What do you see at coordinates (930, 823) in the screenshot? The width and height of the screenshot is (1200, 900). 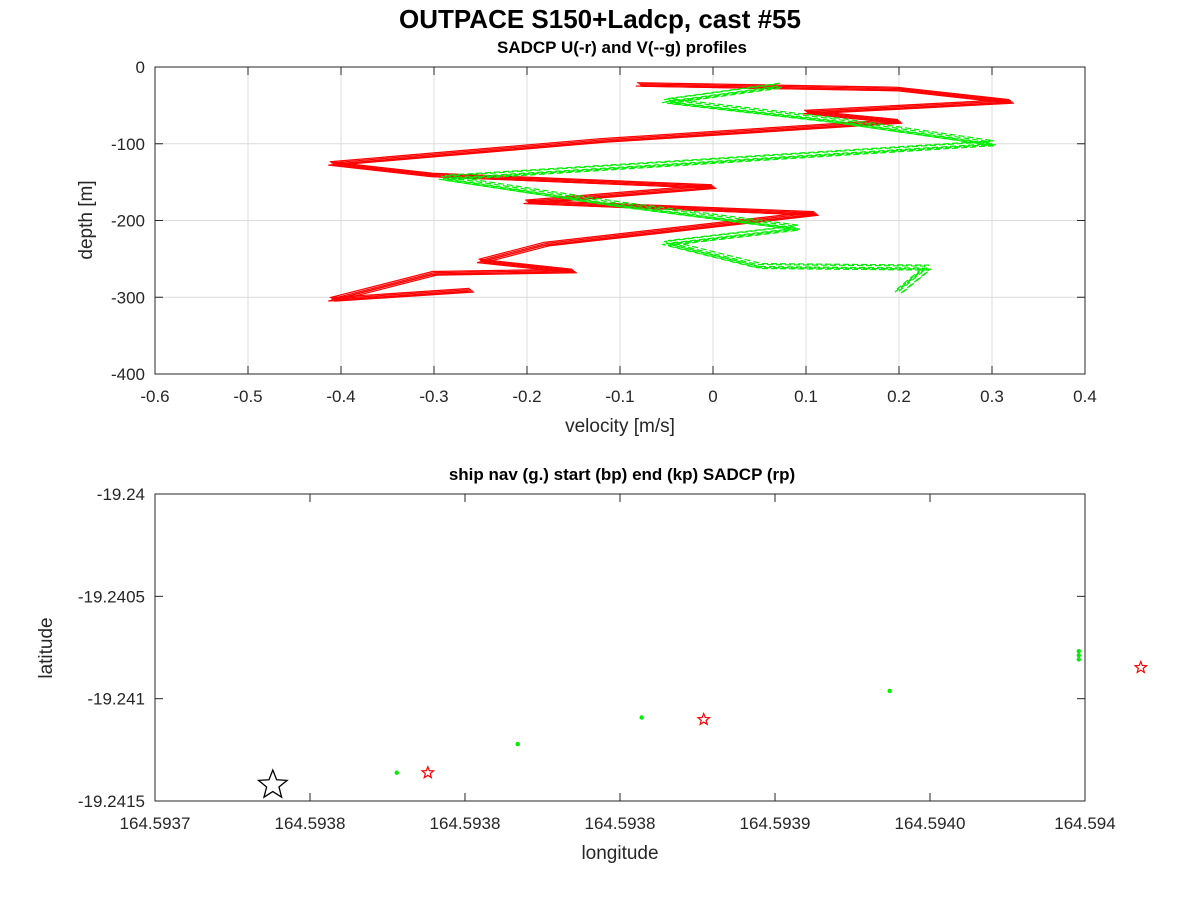 I see `nav-xtick-label: 164.5940` at bounding box center [930, 823].